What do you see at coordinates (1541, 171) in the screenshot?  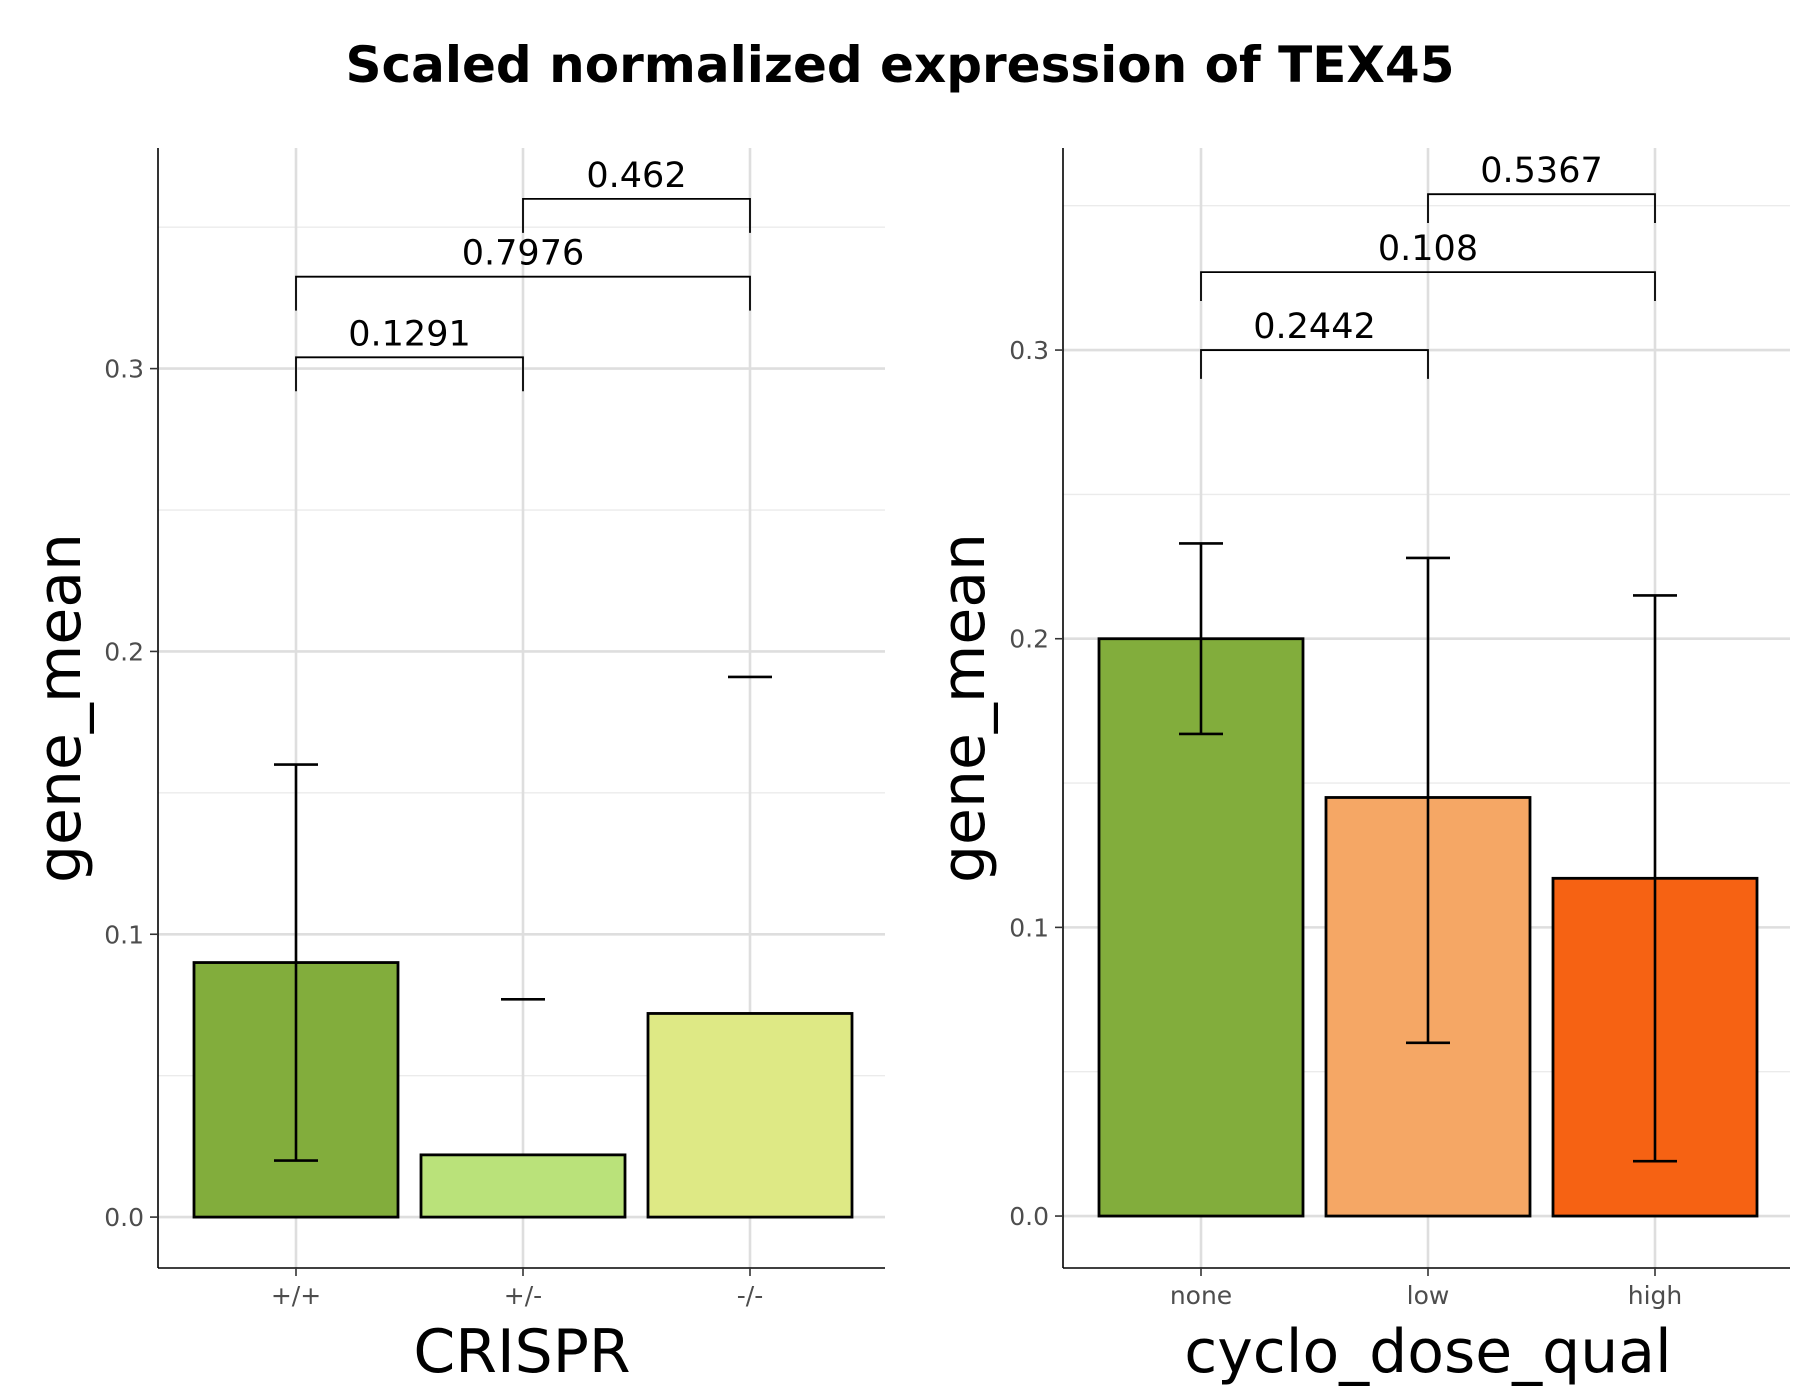 I see `p-value-label: 0.5367` at bounding box center [1541, 171].